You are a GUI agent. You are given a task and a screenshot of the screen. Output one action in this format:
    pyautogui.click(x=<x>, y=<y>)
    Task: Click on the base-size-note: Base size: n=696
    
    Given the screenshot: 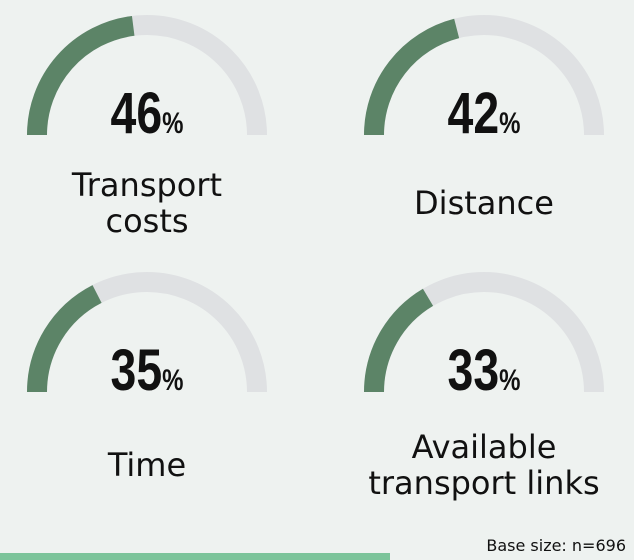 What is the action you would take?
    pyautogui.click(x=556, y=545)
    